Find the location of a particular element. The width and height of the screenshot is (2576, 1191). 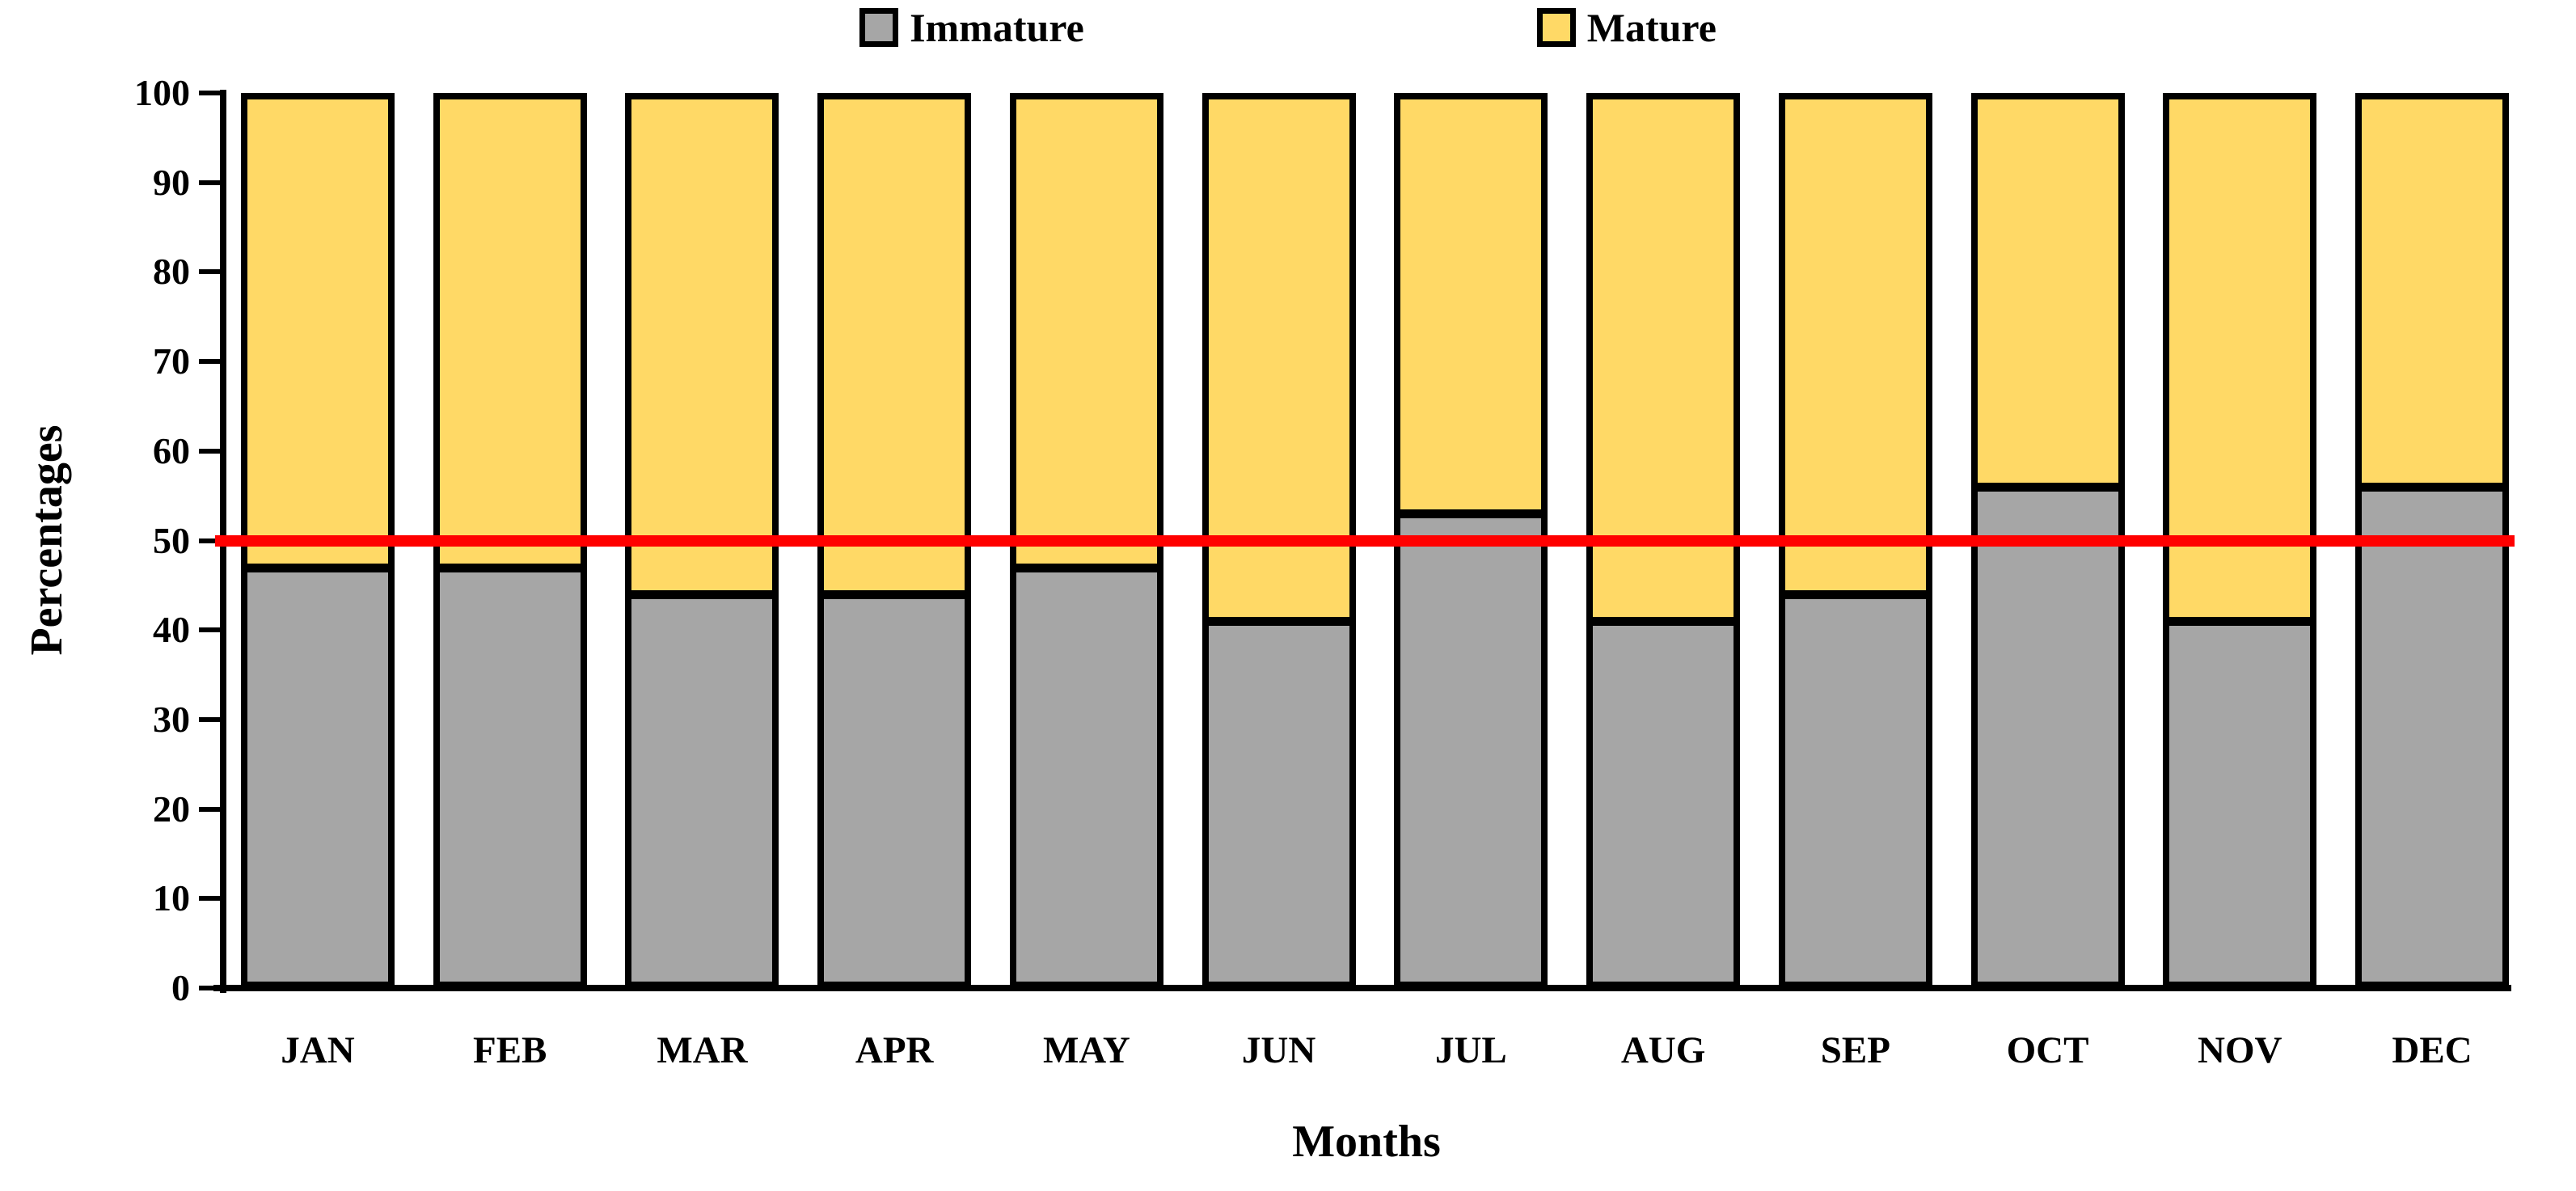

bar-feb-immature is located at coordinates (510, 777).